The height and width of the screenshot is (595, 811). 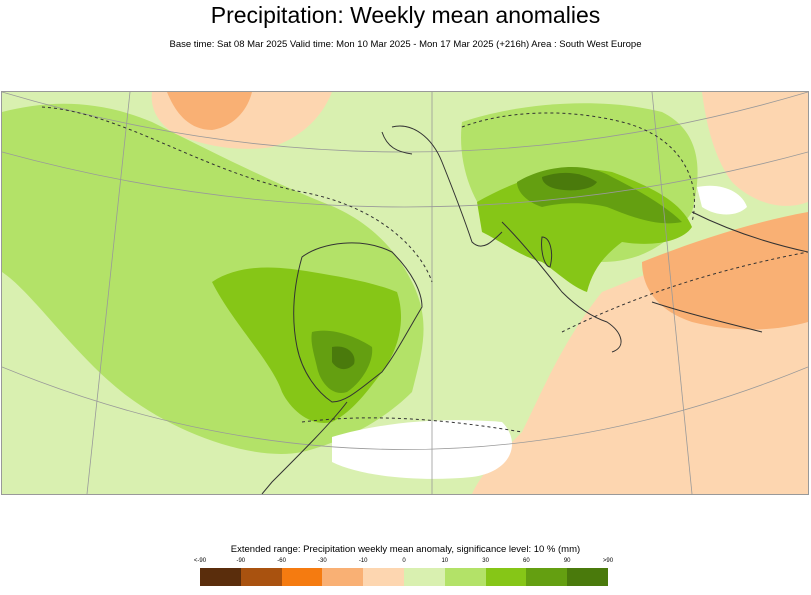 What do you see at coordinates (755, 149) in the screenshot?
I see `orange-northeast` at bounding box center [755, 149].